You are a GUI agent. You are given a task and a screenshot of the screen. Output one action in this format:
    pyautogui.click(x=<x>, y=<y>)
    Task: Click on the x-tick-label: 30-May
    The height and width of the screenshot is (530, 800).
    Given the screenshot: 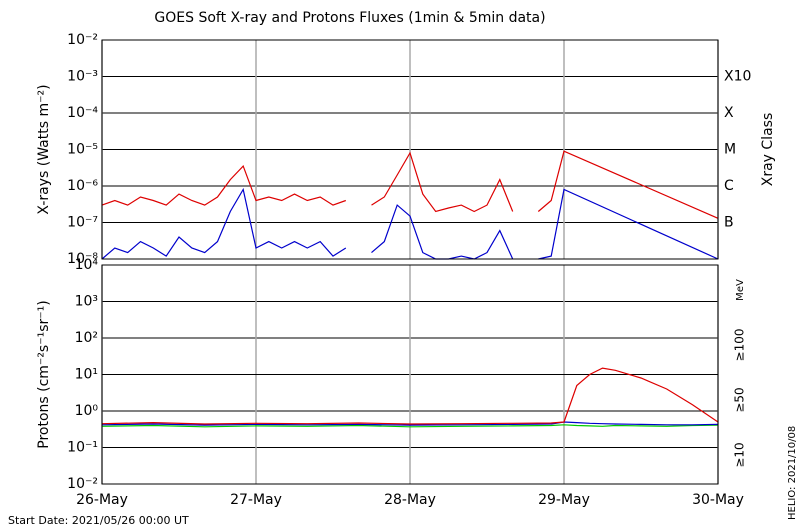 What is the action you would take?
    pyautogui.click(x=718, y=500)
    